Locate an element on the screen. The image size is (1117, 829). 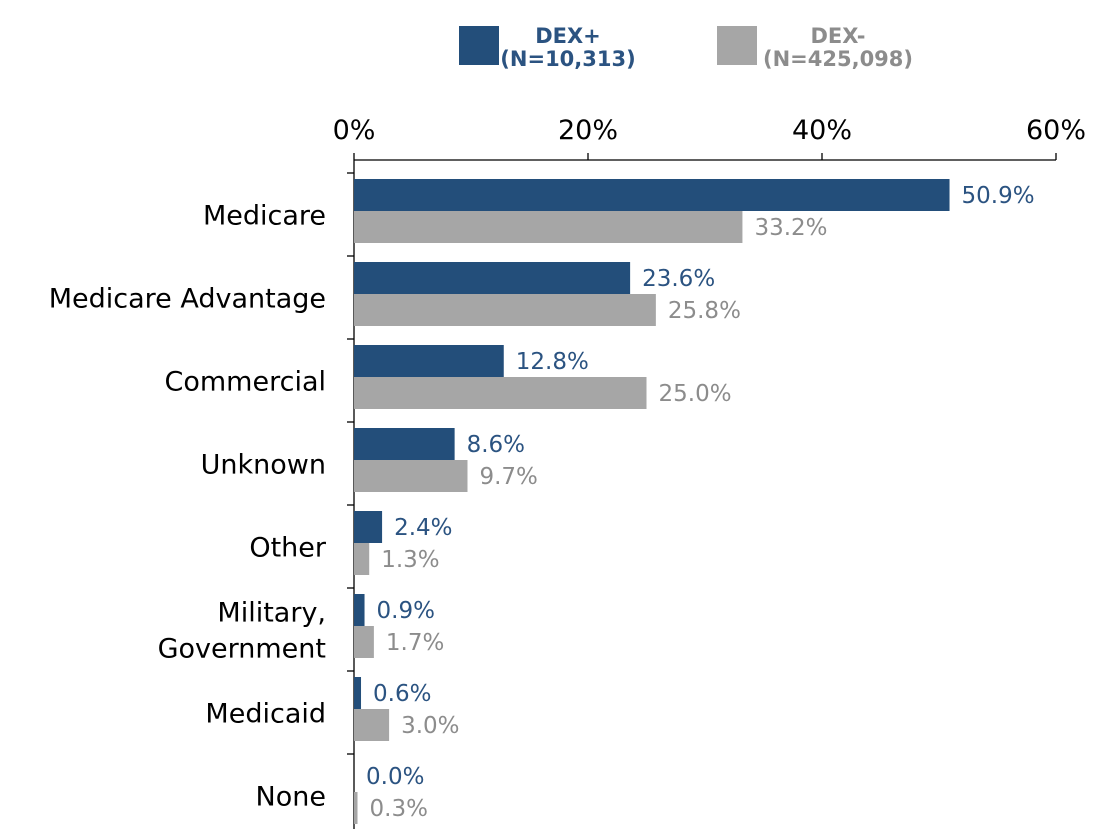
x-axis: 0% 20% 40% 60% is located at coordinates (709, 138).